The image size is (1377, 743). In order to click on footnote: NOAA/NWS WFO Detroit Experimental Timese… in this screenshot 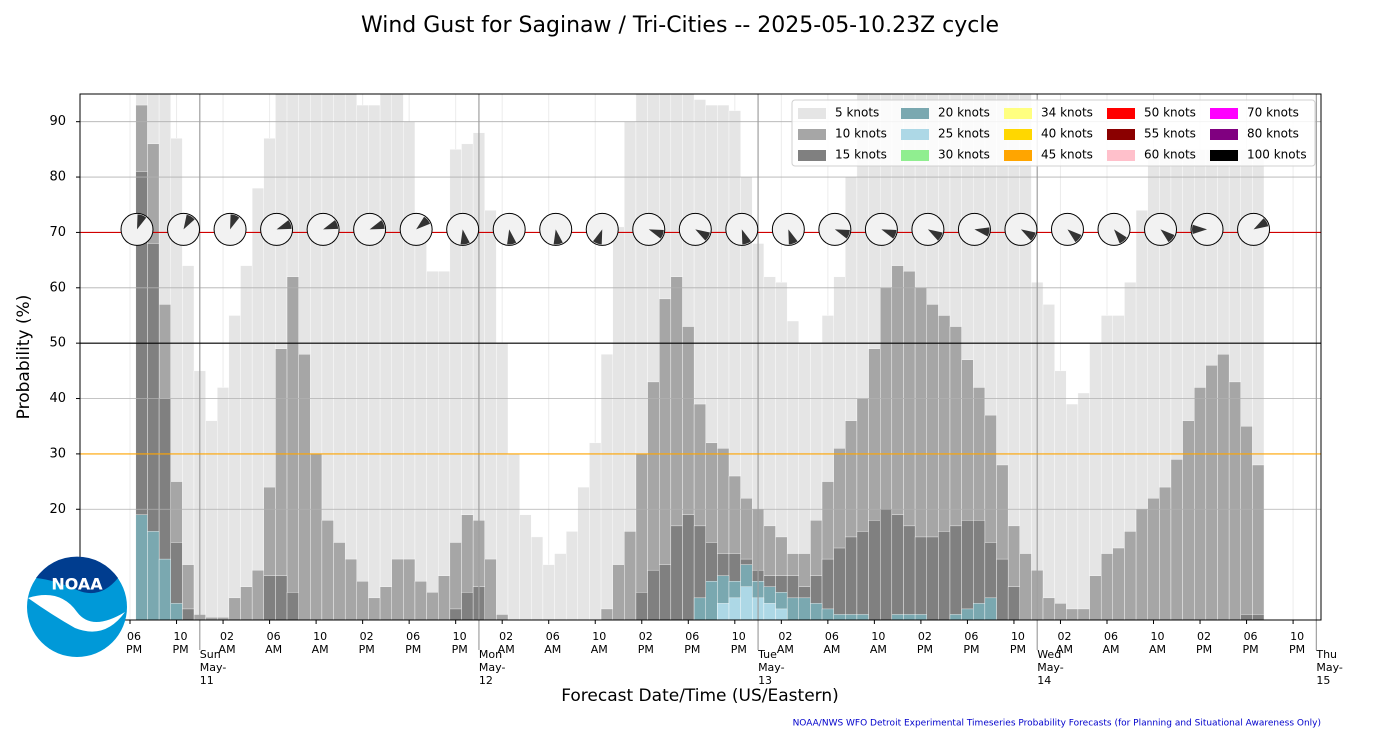, I will do `click(1057, 724)`.